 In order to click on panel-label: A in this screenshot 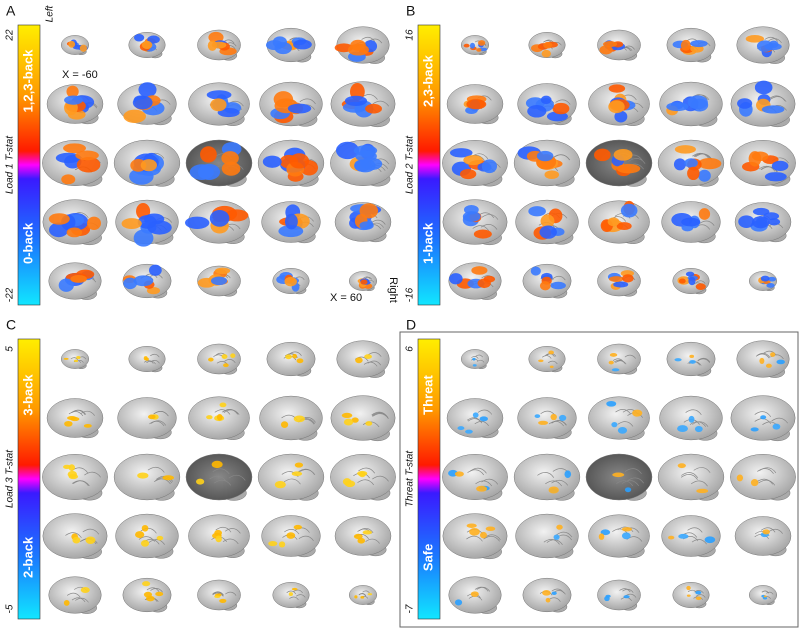, I will do `click(11, 11)`.